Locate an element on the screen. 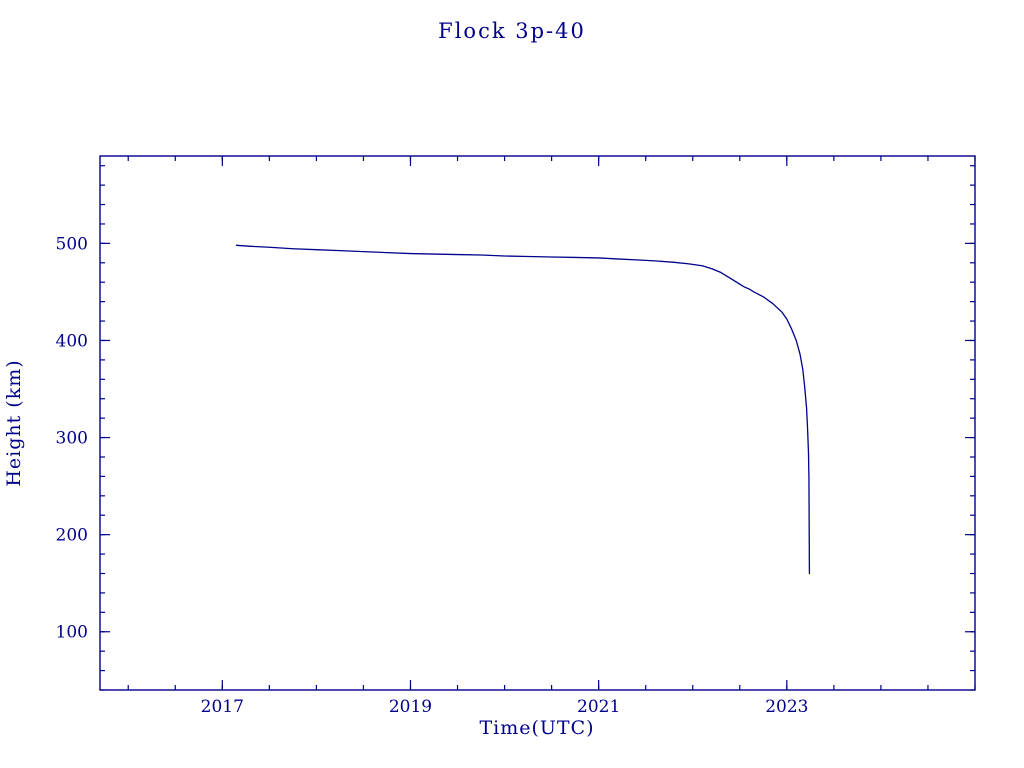 This screenshot has width=1024, height=768. y-tick-label: 100 is located at coordinates (72, 633).